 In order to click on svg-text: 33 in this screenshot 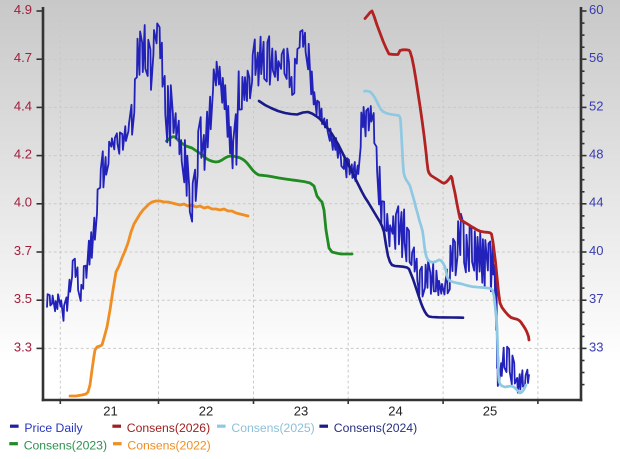, I will do `click(596, 346)`.